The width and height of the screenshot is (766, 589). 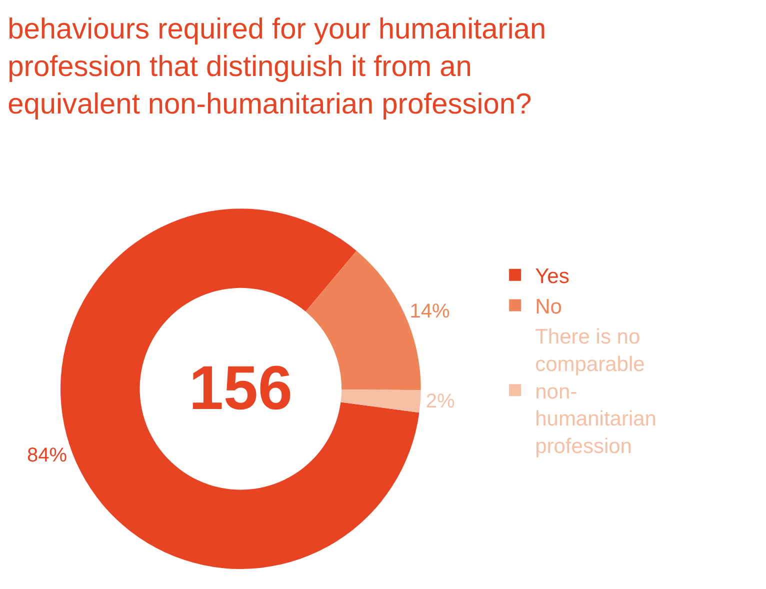 What do you see at coordinates (552, 276) in the screenshot?
I see `legend-label: Yes` at bounding box center [552, 276].